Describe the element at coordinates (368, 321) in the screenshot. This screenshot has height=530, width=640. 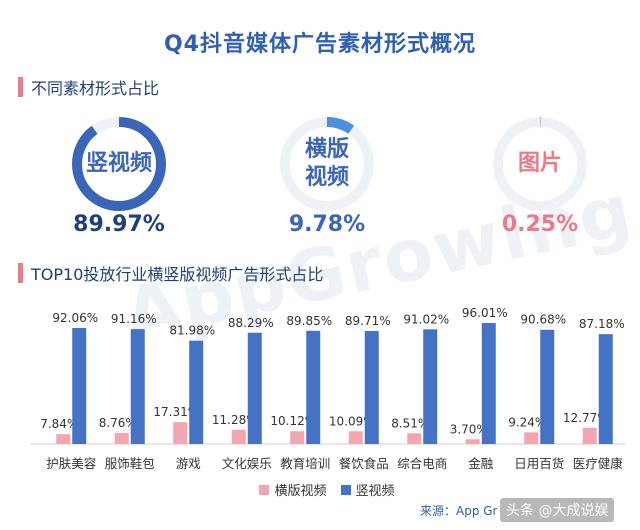
I see `data-label-vertical-video: 89.71%` at that location.